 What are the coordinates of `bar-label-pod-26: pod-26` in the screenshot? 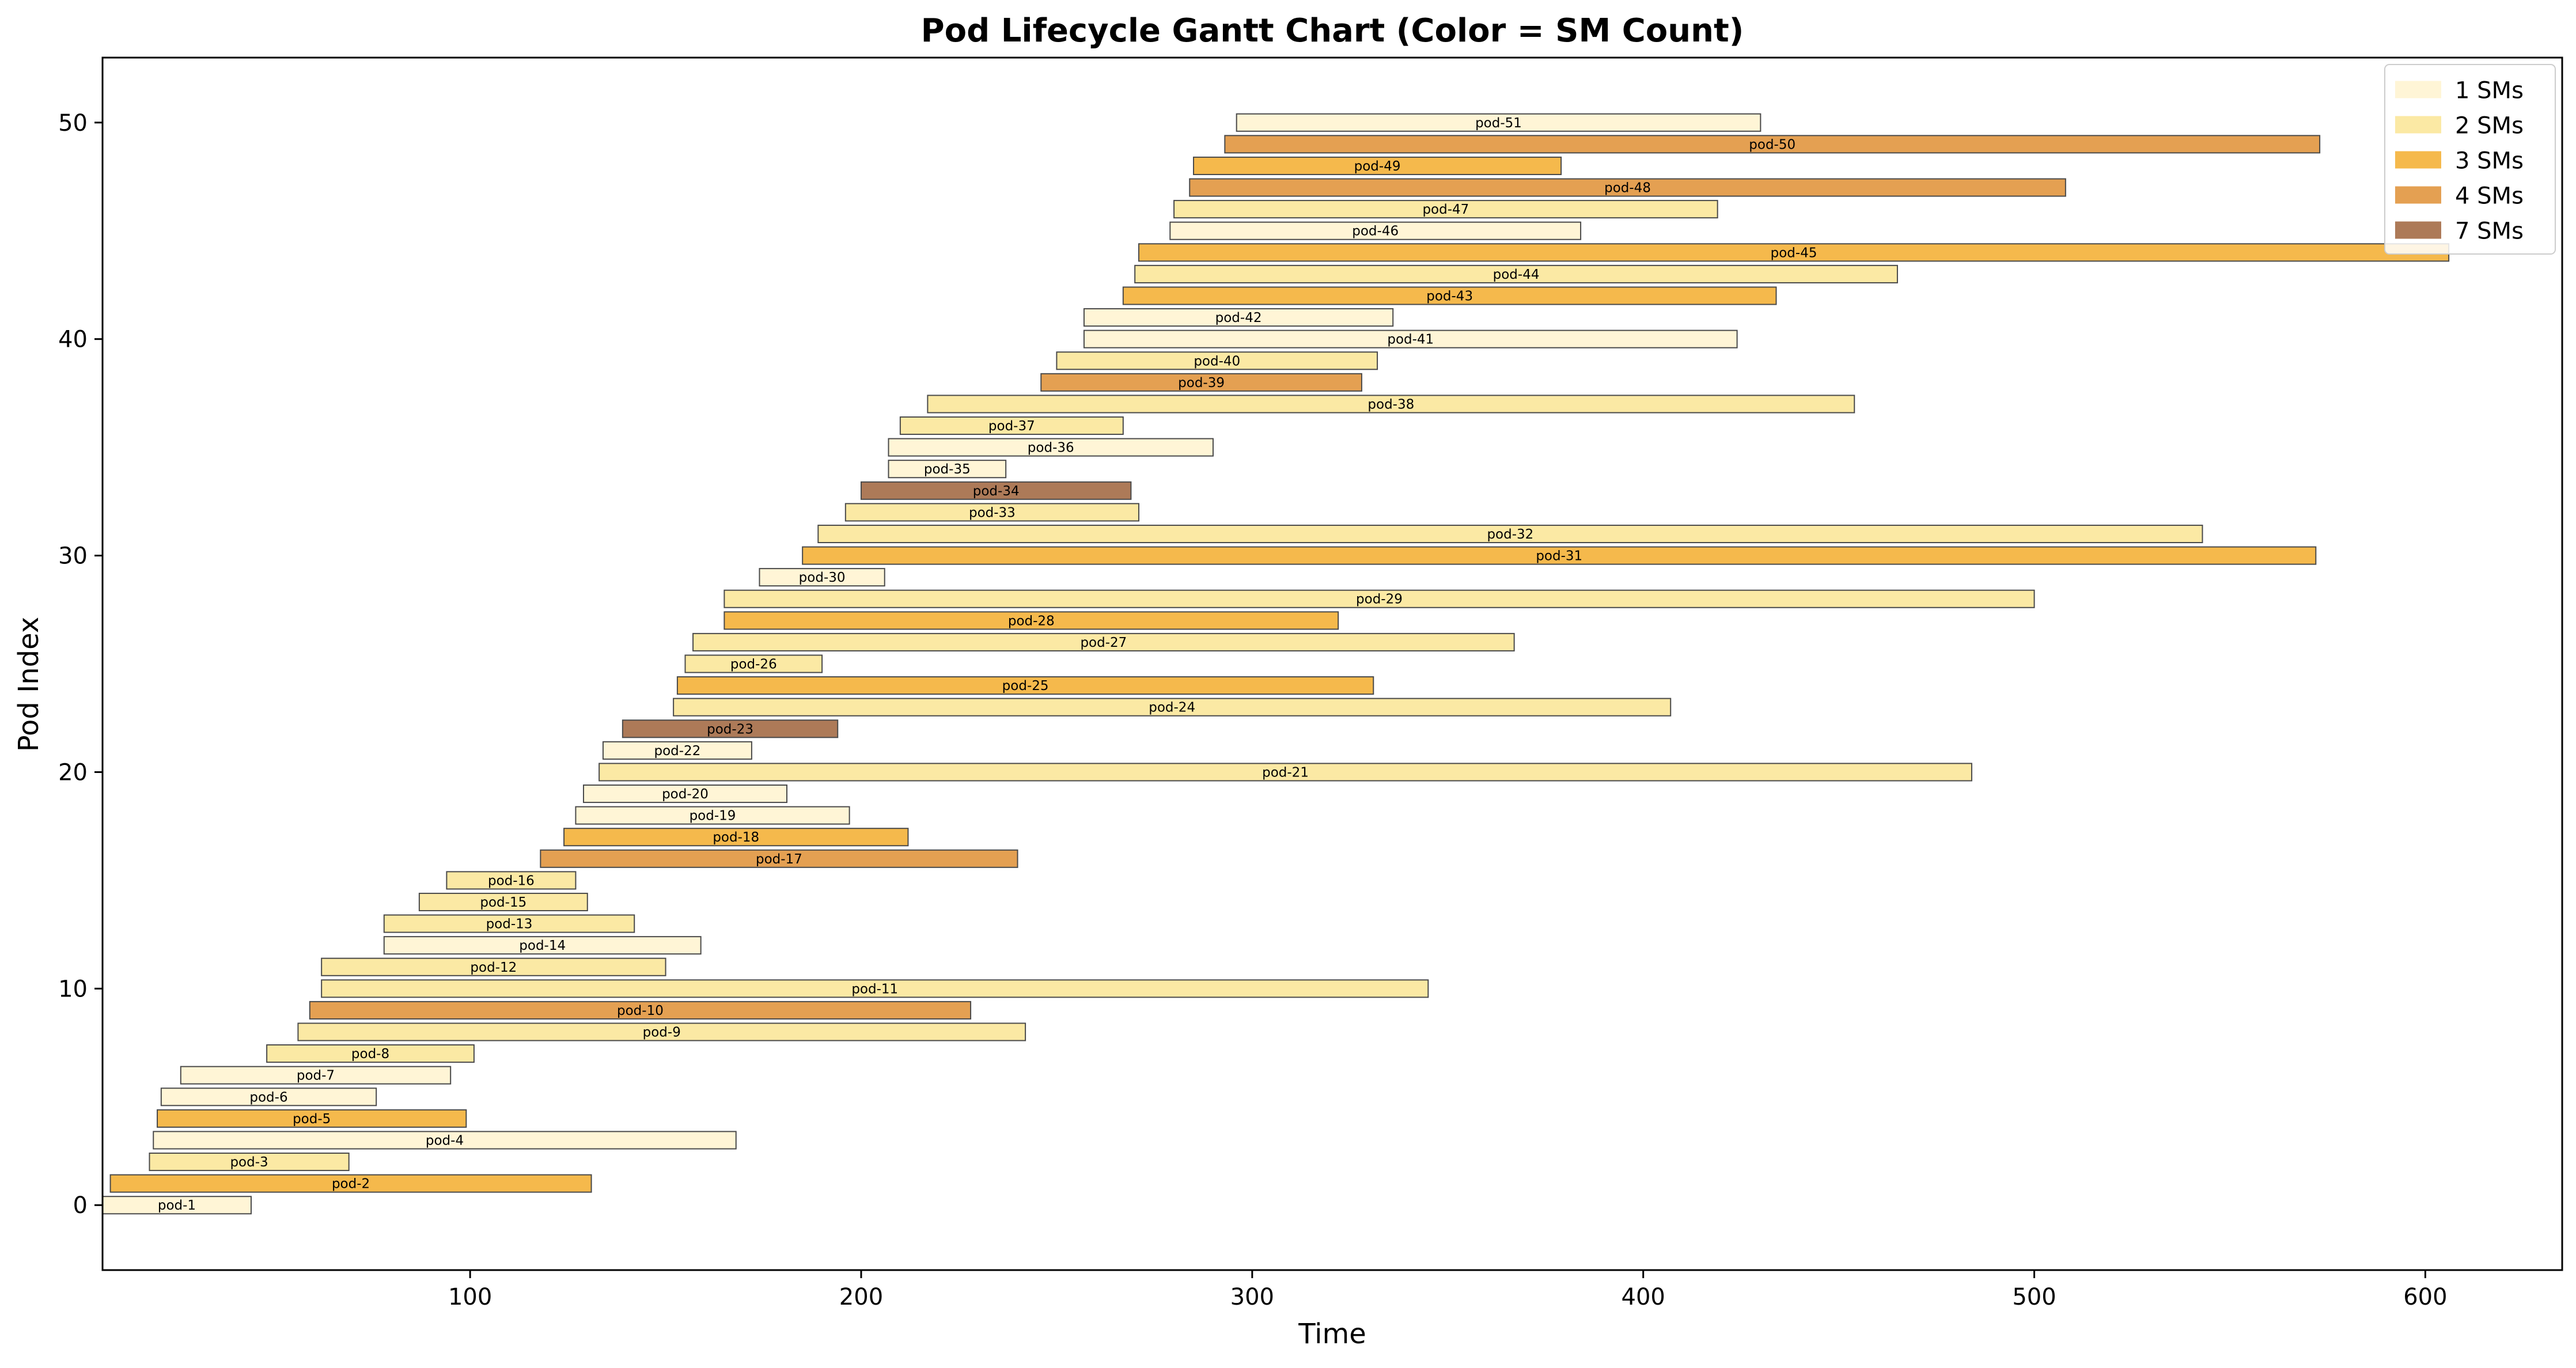 It's located at (754, 664).